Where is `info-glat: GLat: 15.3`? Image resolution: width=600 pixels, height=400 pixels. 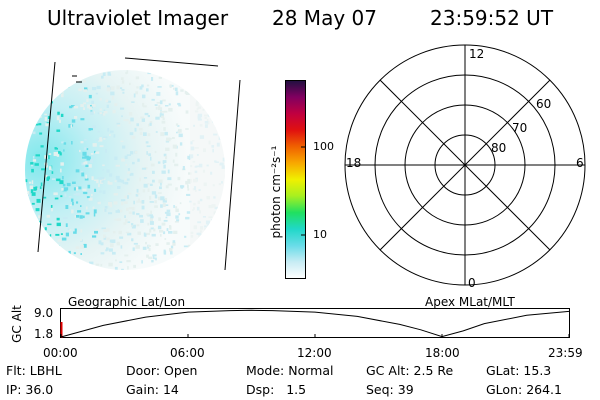 info-glat: GLat: 15.3 is located at coordinates (518, 370).